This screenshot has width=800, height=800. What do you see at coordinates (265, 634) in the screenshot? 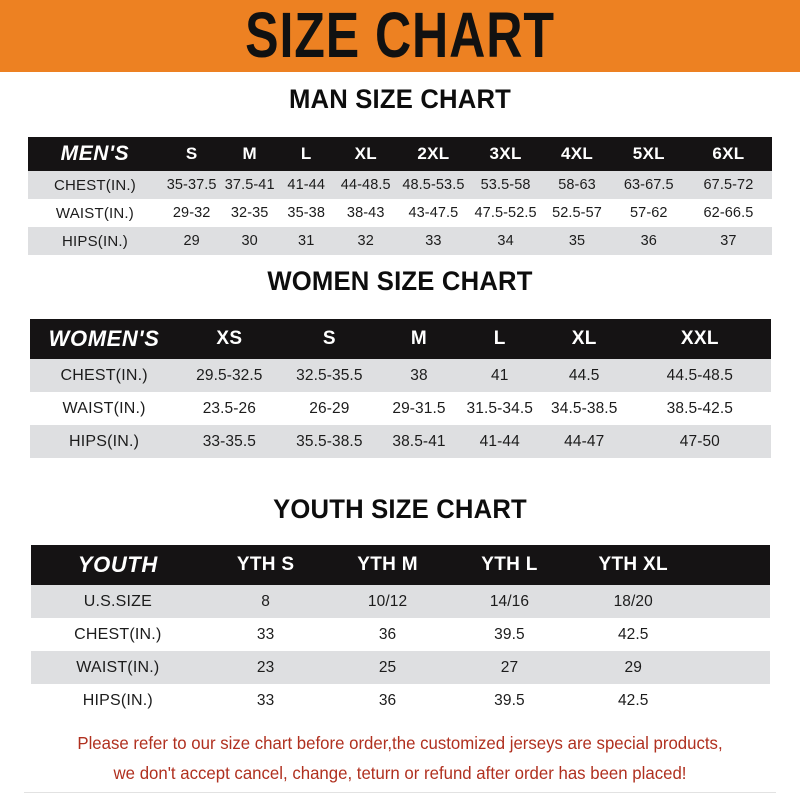
I see `table-cell: 33` at bounding box center [265, 634].